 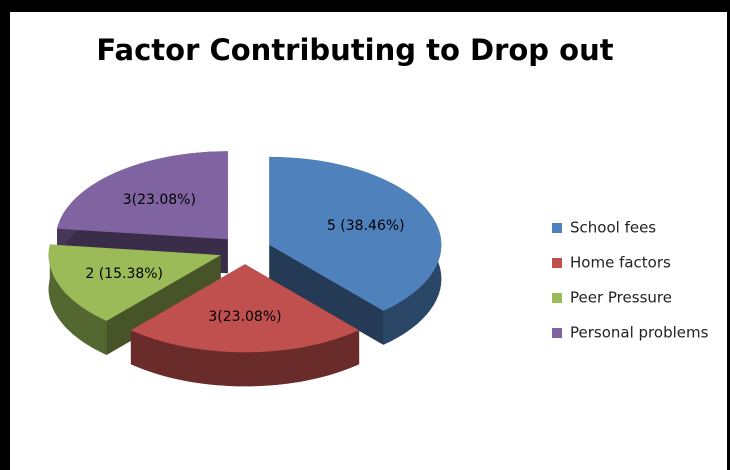 I want to click on legend-label: Peer Pressure, so click(x=621, y=298).